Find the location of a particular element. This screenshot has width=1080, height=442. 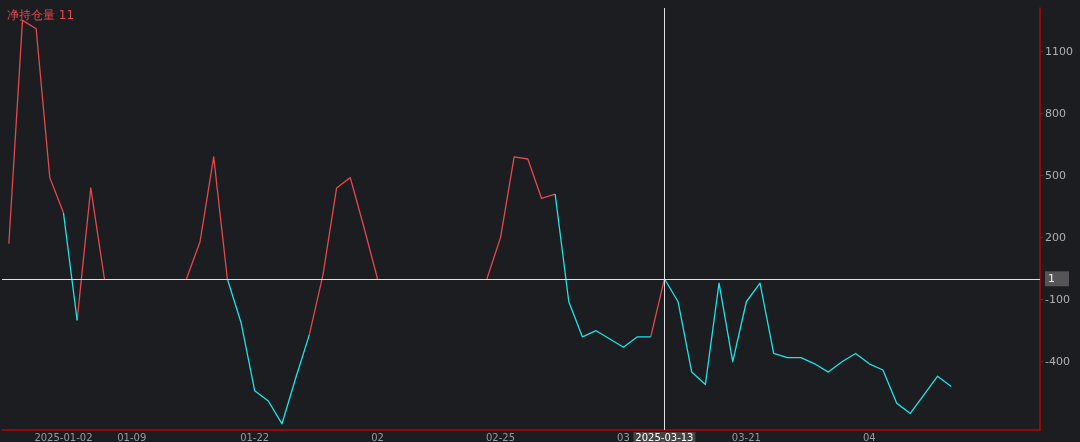

x-tick-label: 01-09 is located at coordinates (132, 436).